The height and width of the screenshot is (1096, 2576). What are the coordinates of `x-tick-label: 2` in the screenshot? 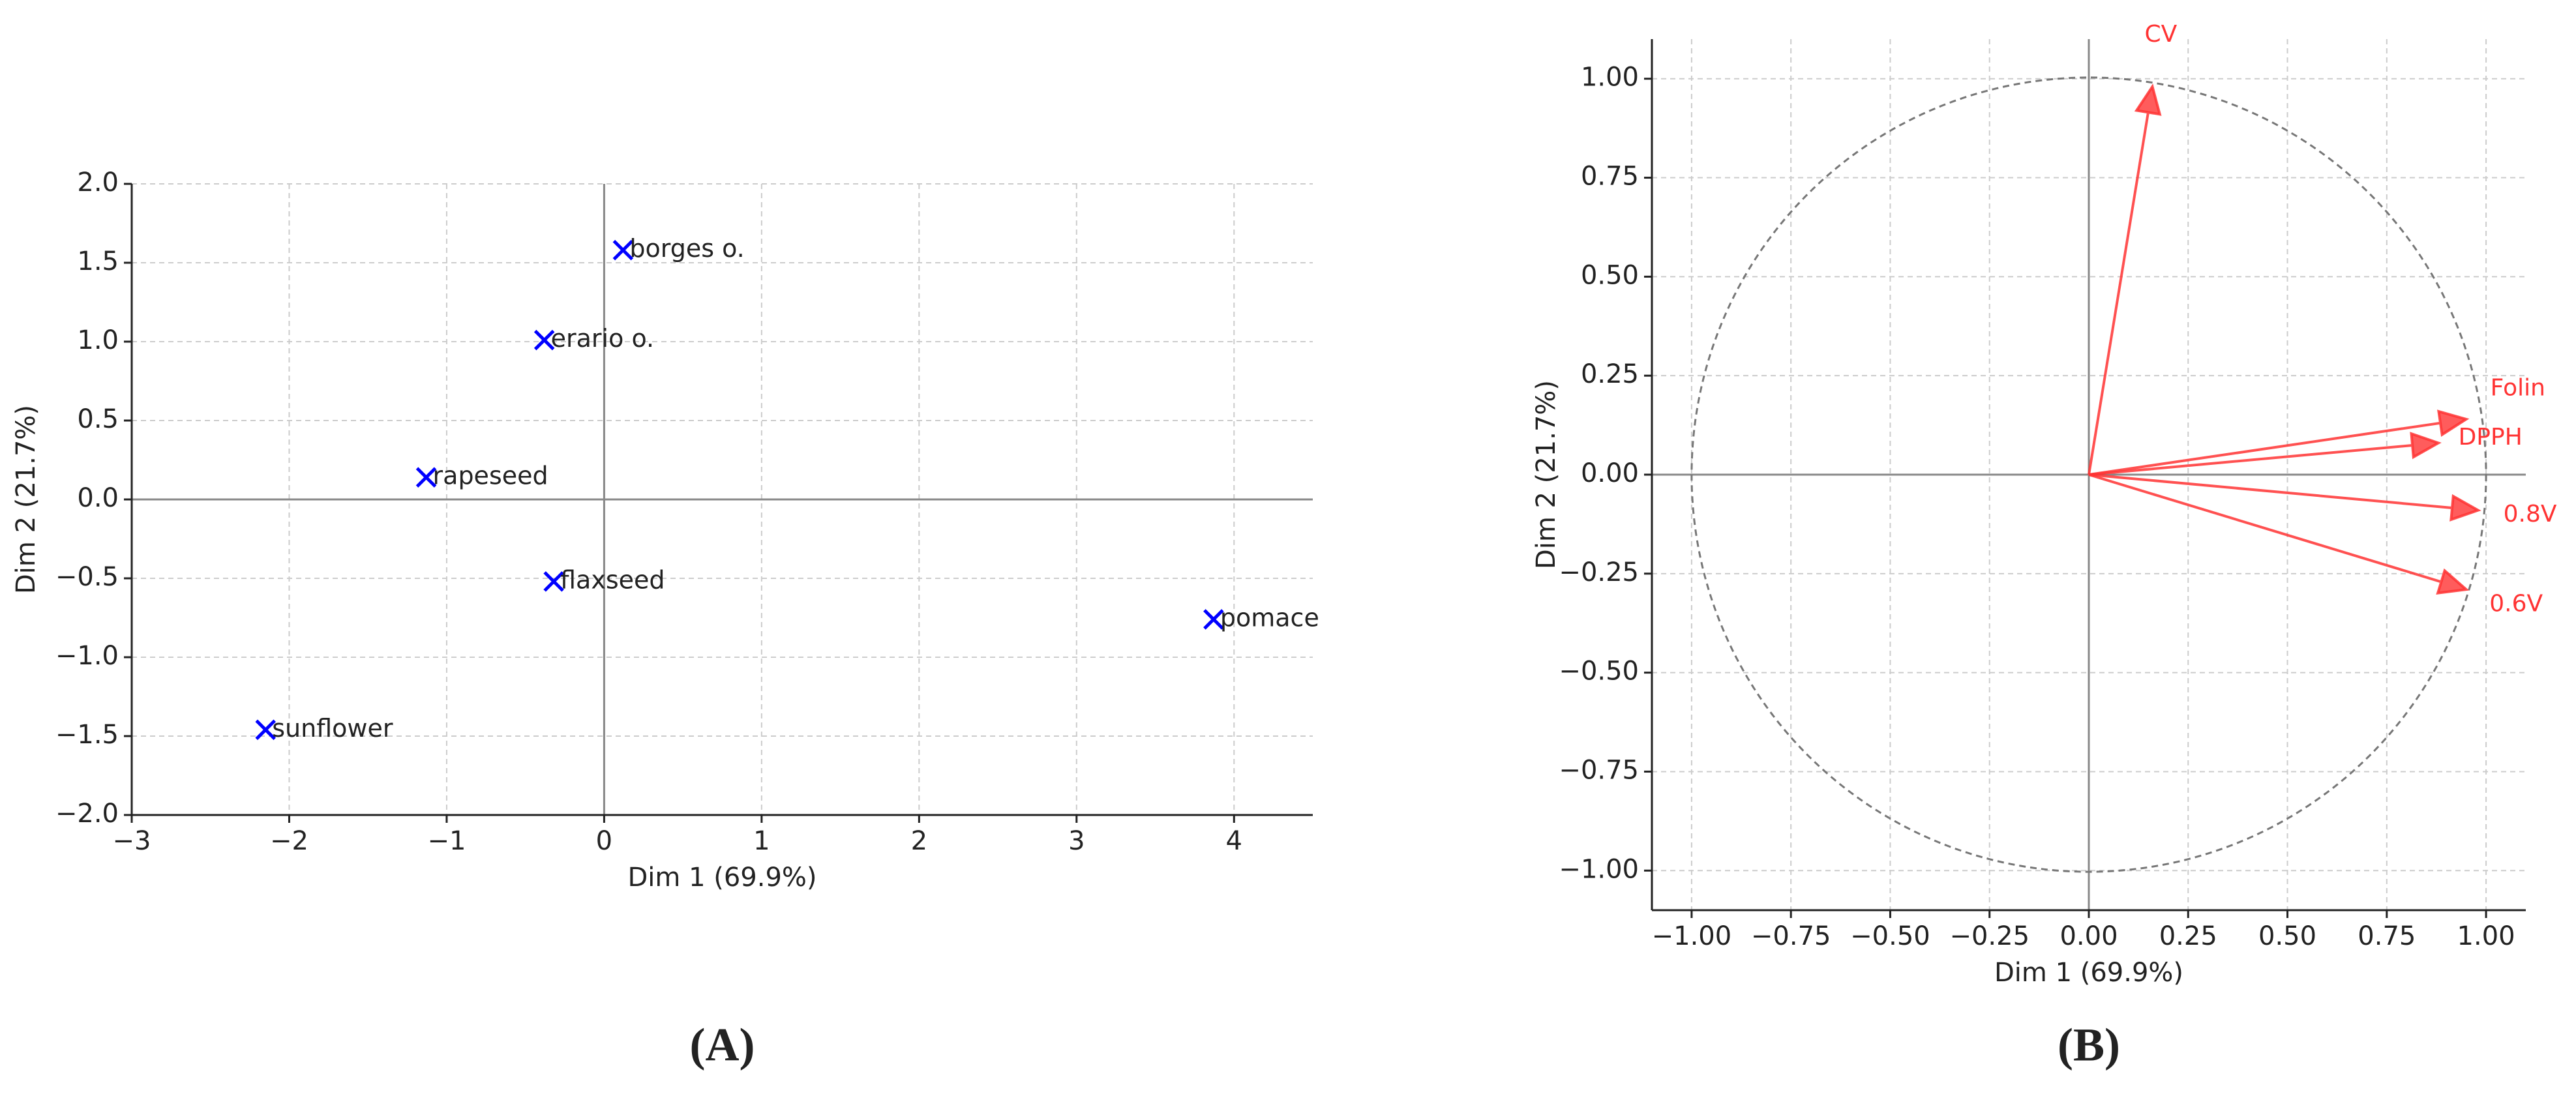 It's located at (919, 841).